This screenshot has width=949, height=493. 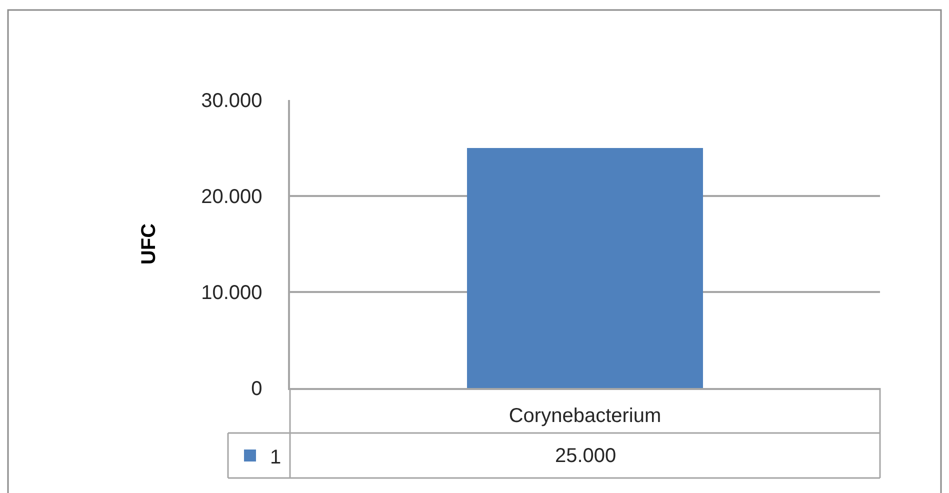 What do you see at coordinates (276, 457) in the screenshot?
I see `legend-label: 1` at bounding box center [276, 457].